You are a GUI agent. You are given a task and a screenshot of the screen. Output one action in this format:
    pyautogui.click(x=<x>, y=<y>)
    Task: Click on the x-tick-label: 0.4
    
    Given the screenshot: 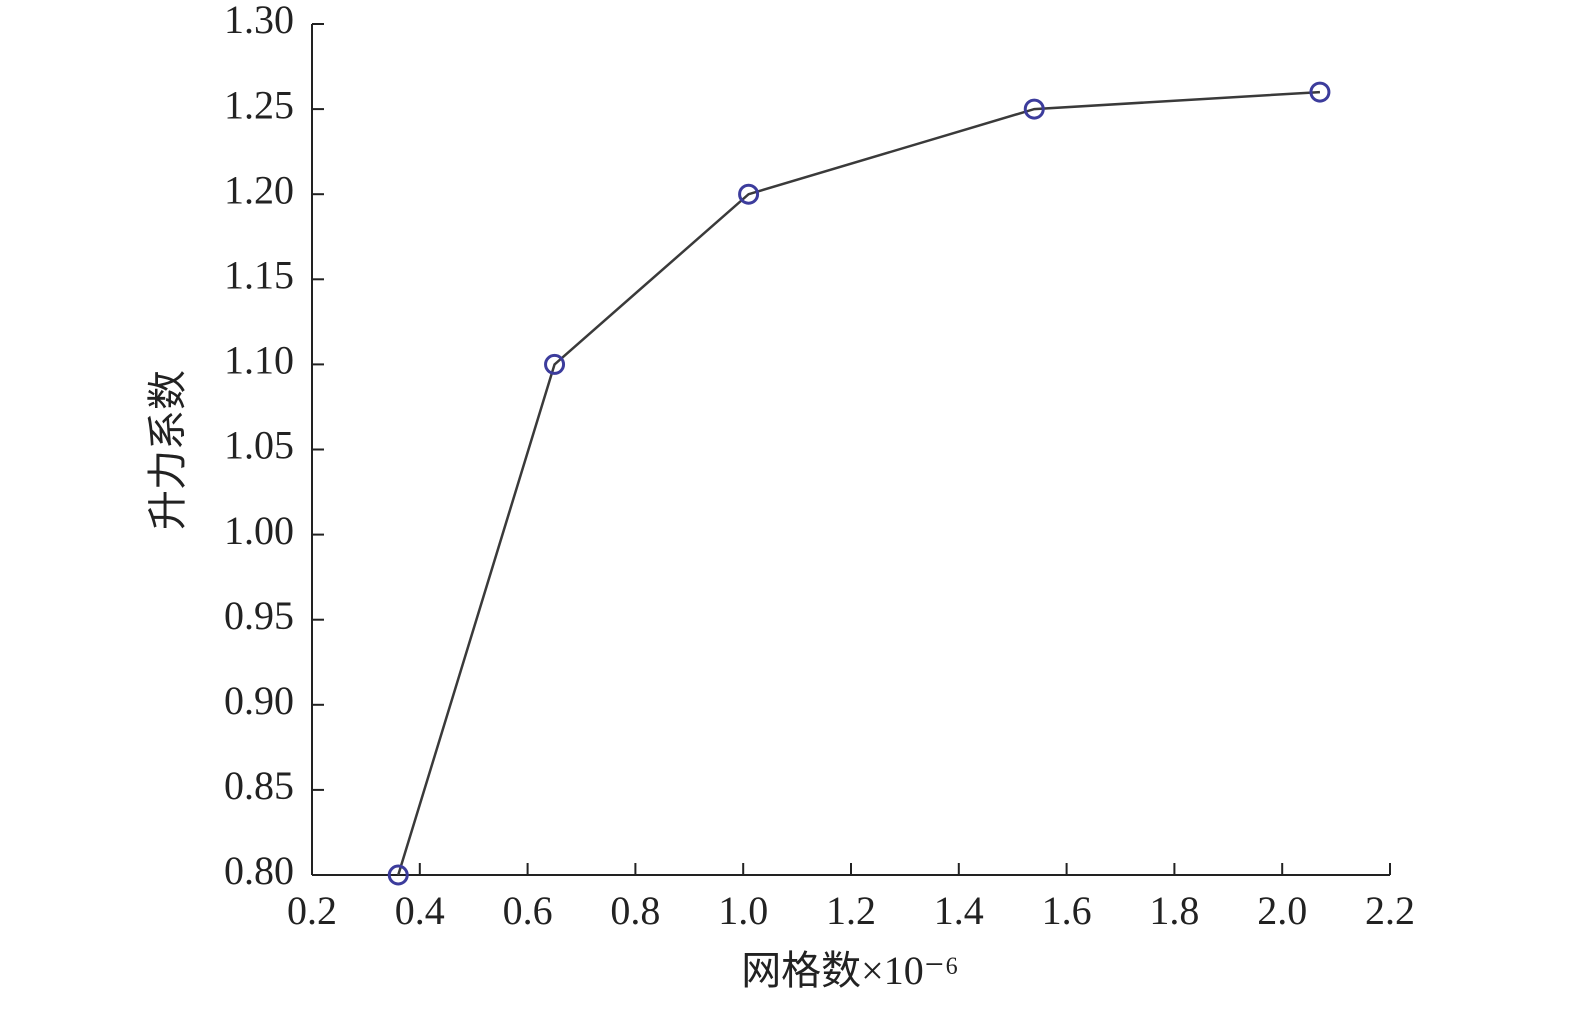 What is the action you would take?
    pyautogui.click(x=420, y=910)
    